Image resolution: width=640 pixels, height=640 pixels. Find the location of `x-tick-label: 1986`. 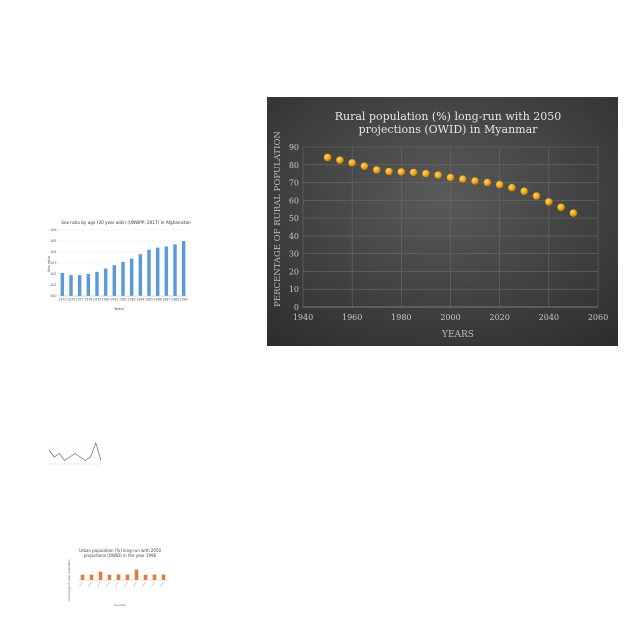

x-tick-label: 1986 is located at coordinates (158, 300).